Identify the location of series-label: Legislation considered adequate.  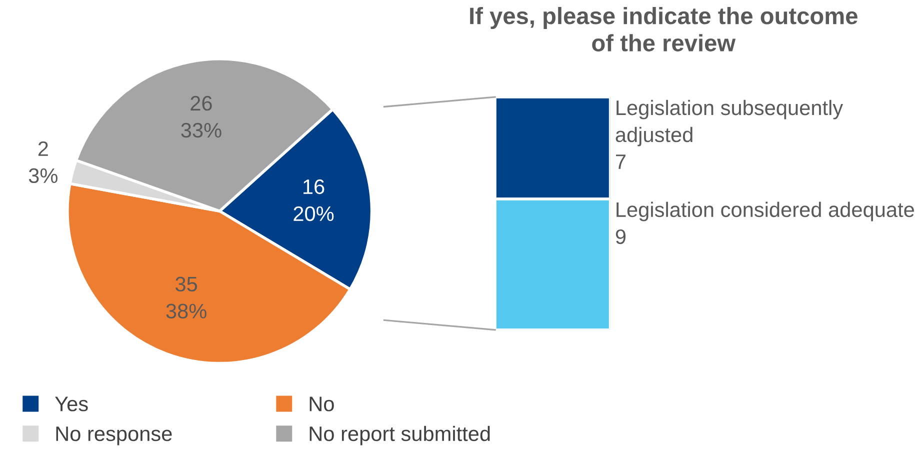
(765, 212).